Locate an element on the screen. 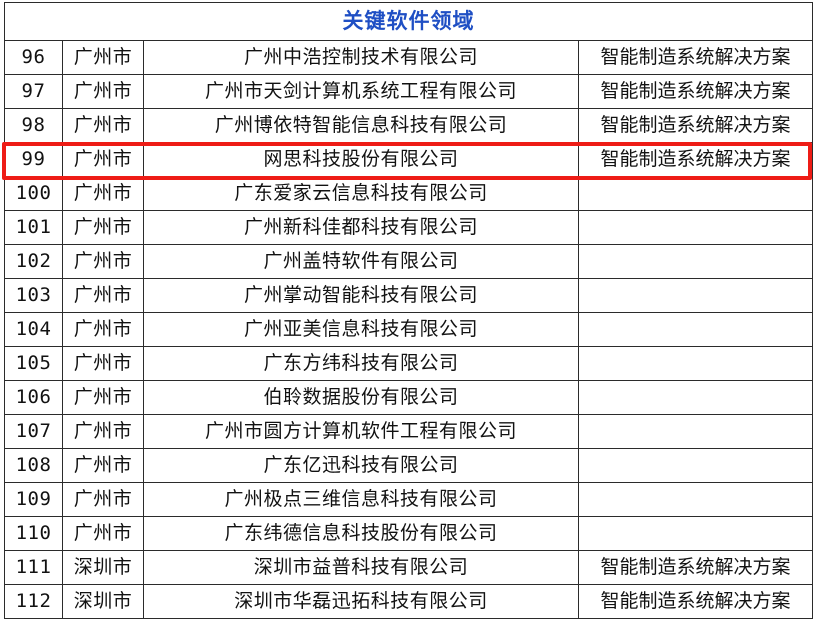  row-index-cell: 112 is located at coordinates (33, 601).